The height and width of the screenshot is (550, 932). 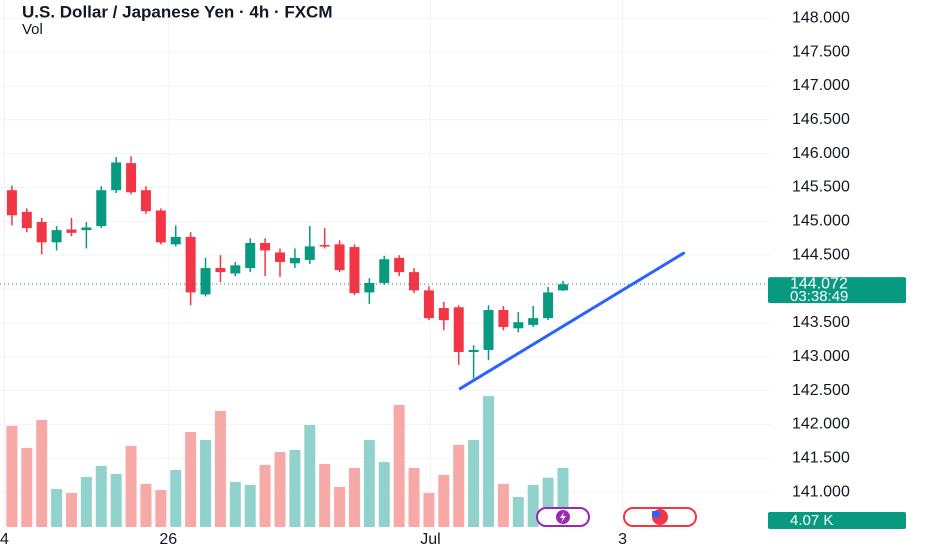 I want to click on y-tick-label: 147.000, so click(x=821, y=85).